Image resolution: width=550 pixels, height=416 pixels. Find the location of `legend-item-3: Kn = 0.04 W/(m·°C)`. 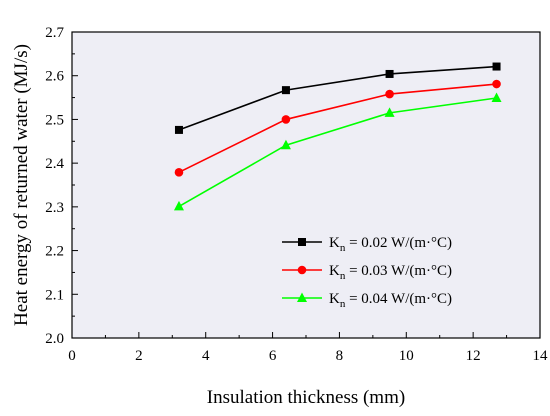

legend-item-3: Kn = 0.04 W/(m·°C) is located at coordinates (367, 300).